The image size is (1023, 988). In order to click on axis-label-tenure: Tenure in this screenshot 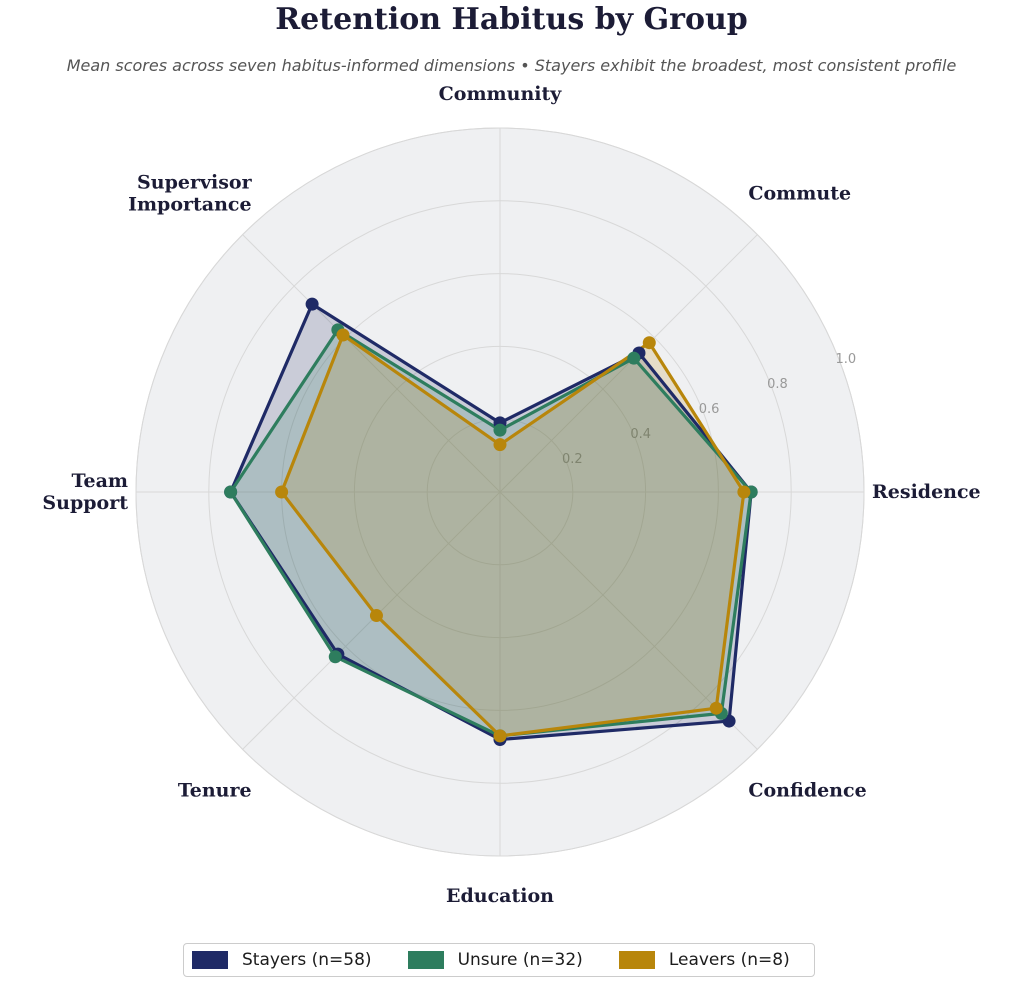, I will do `click(215, 790)`.